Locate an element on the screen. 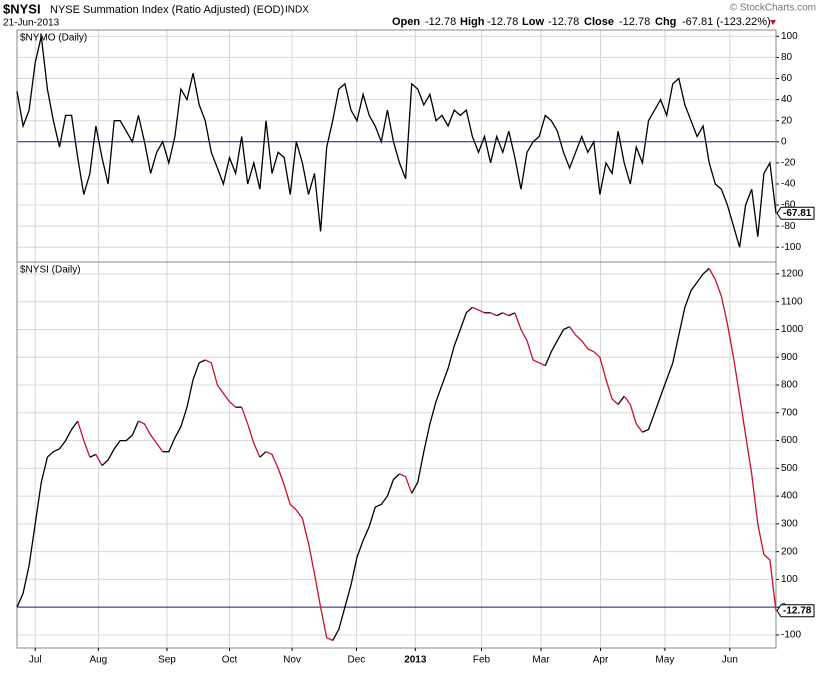 Image resolution: width=820 pixels, height=673 pixels. y-tick-label: 700 is located at coordinates (789, 412).